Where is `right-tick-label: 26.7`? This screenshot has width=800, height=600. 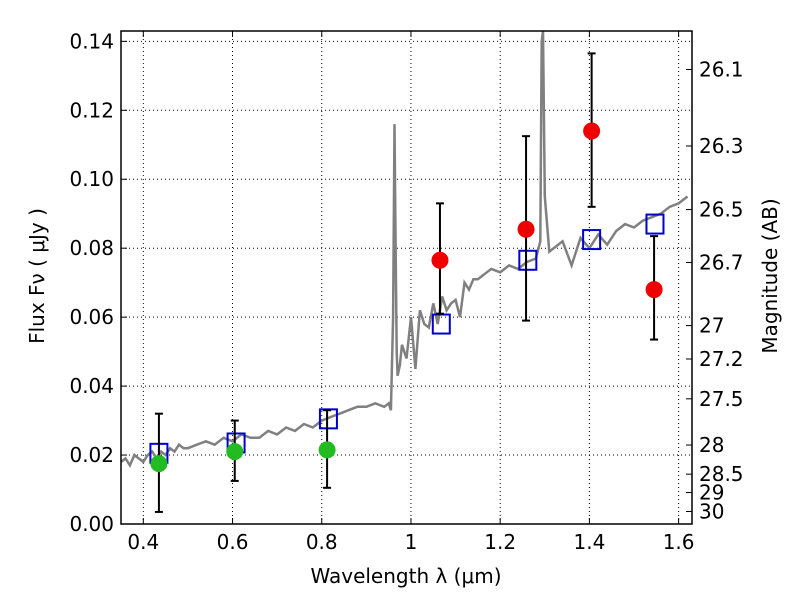
right-tick-label: 26.7 is located at coordinates (721, 262).